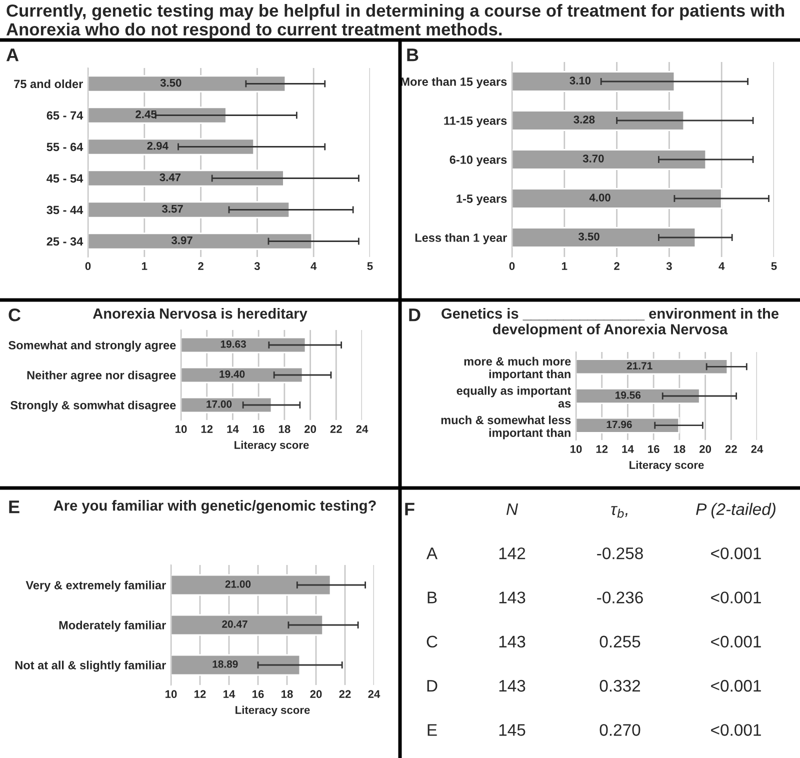 The height and width of the screenshot is (758, 800). Describe the element at coordinates (517, 368) in the screenshot. I see `y-tick-label: more & much more important than` at that location.